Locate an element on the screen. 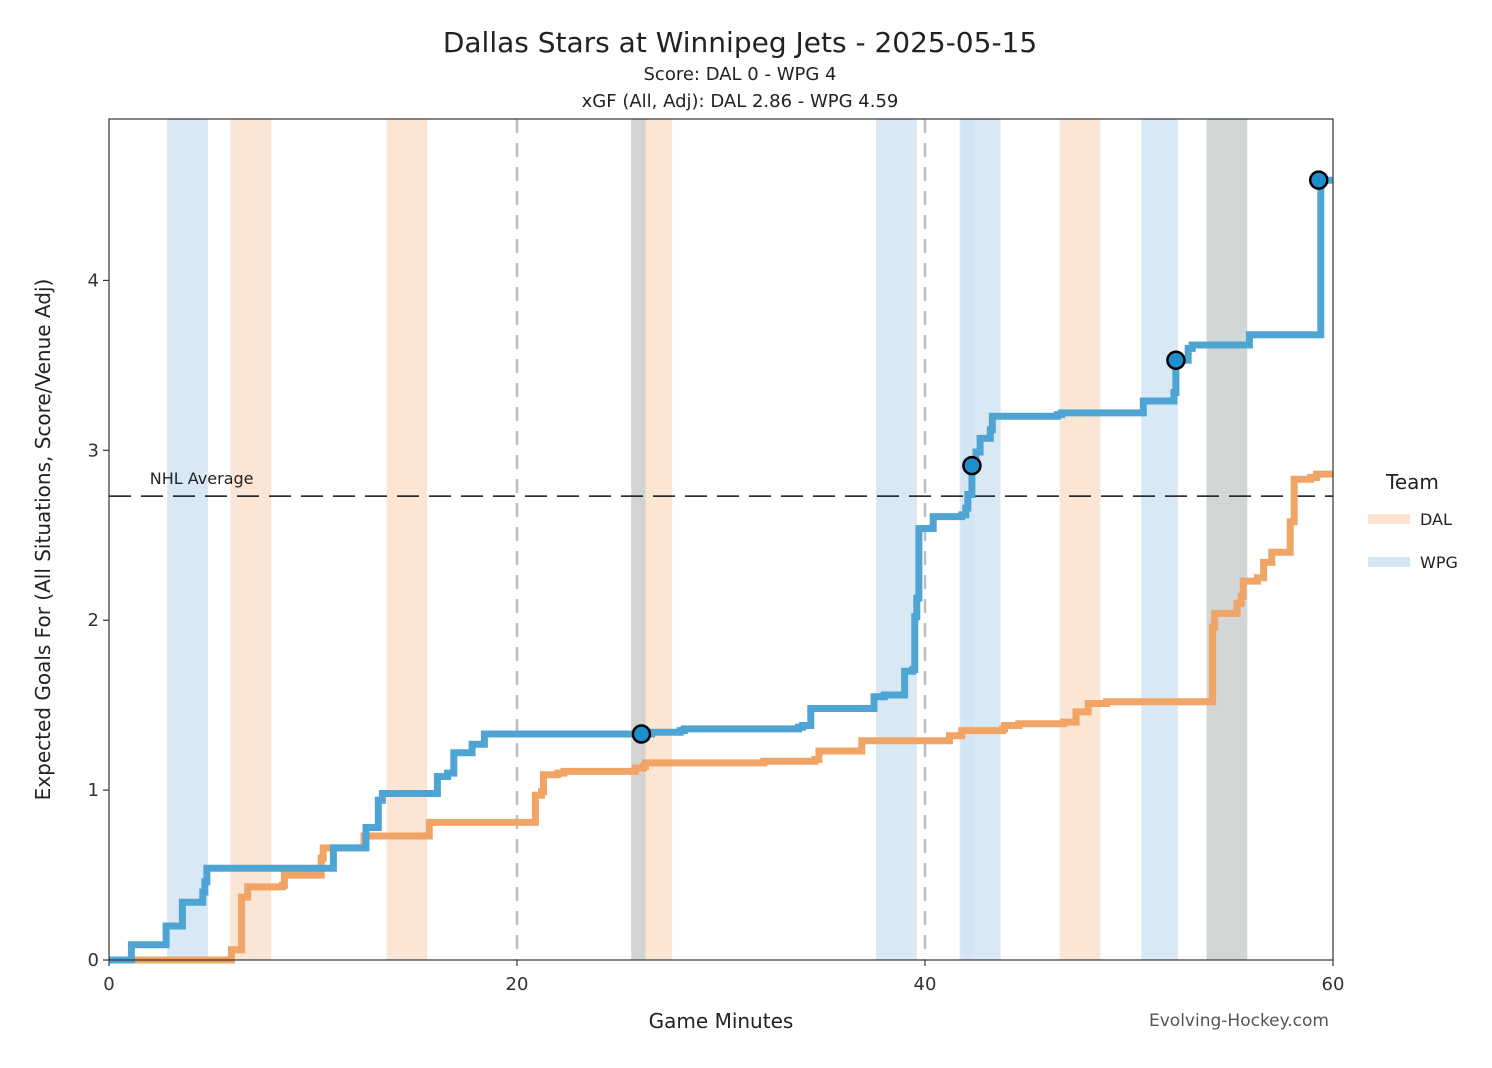 Image resolution: width=1492 pixels, height=1068 pixels. x-tick-label-20: 20 is located at coordinates (517, 984).